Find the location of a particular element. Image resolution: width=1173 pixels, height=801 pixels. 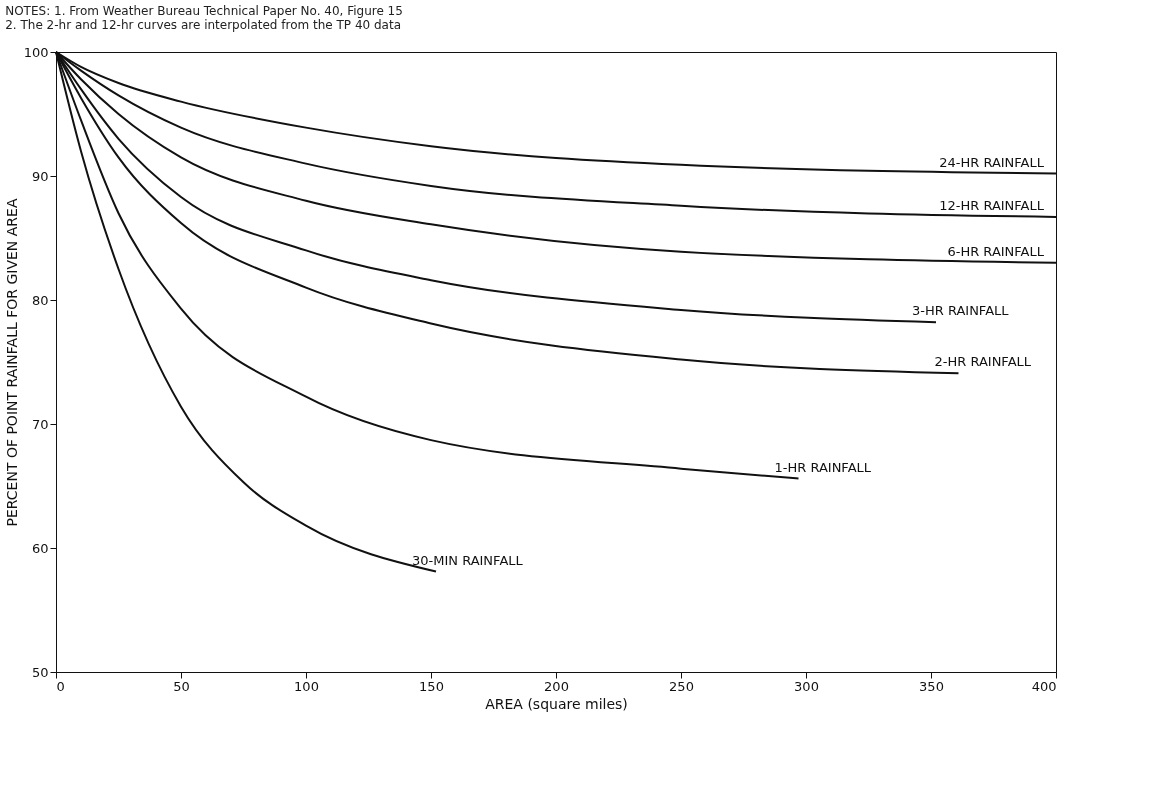

x-tick-label: 200 is located at coordinates (556, 686).